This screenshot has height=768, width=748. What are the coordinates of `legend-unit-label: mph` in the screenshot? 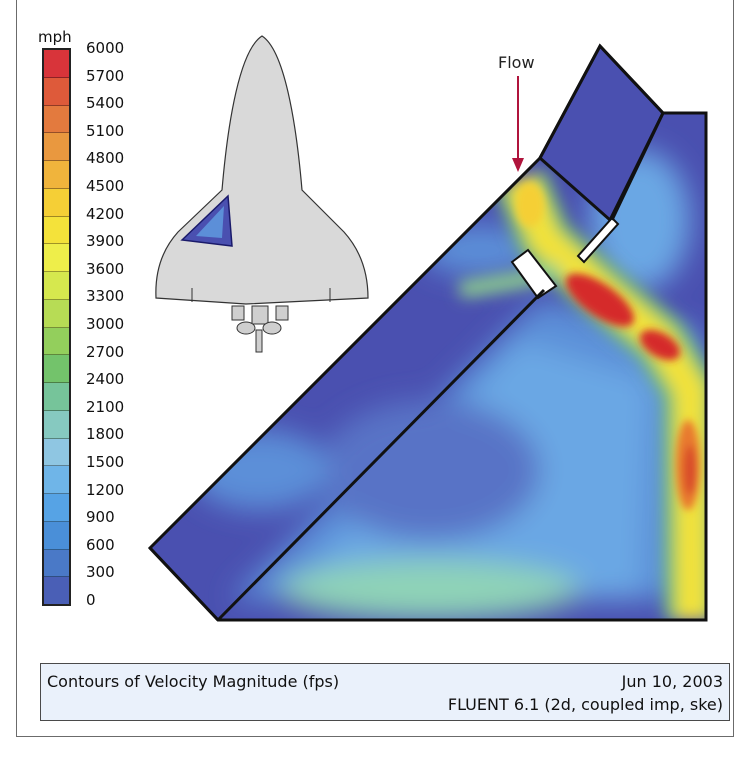 It's located at (55, 37).